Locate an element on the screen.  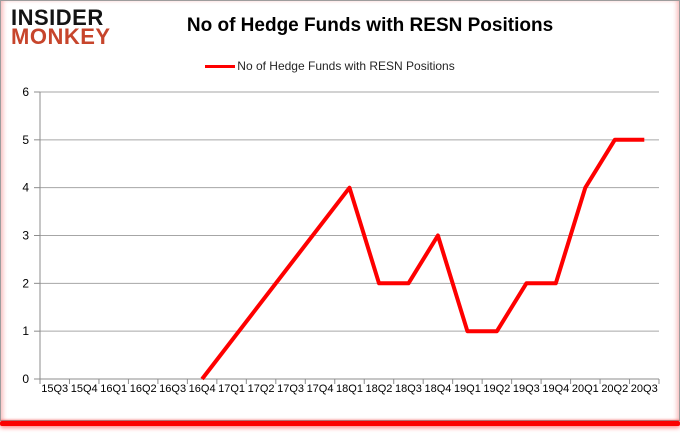
x-axis-label: 16Q2 is located at coordinates (143, 389).